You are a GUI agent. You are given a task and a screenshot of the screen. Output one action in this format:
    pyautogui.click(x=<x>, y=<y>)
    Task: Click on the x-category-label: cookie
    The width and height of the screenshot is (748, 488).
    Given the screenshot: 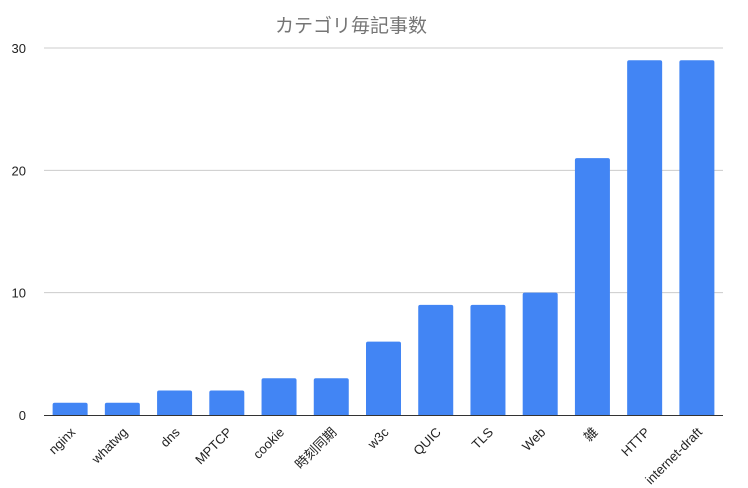 What is the action you would take?
    pyautogui.click(x=268, y=443)
    